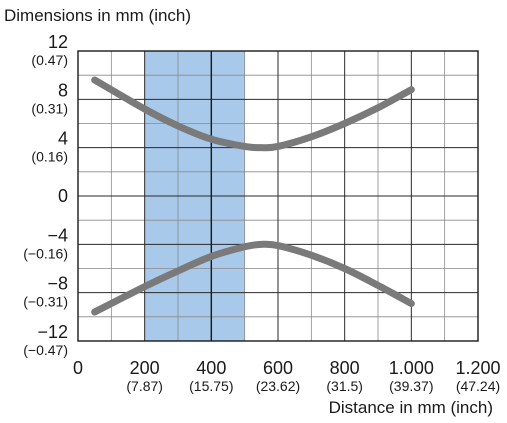 This screenshot has width=507, height=423. Describe the element at coordinates (411, 368) in the screenshot. I see `x-tick-label: 1.000` at that location.